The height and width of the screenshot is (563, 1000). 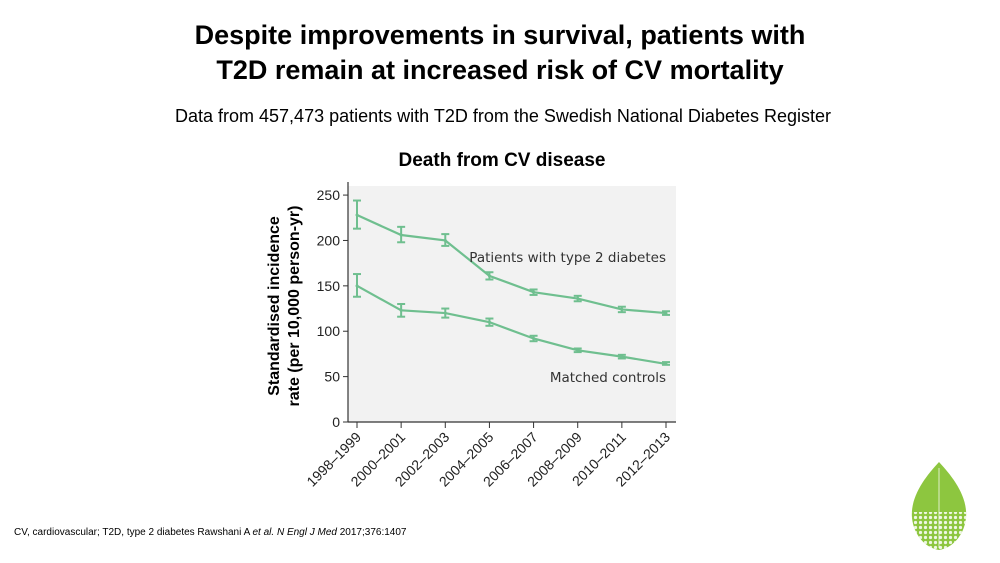 What do you see at coordinates (329, 286) in the screenshot?
I see `y-tick-label: 150` at bounding box center [329, 286].